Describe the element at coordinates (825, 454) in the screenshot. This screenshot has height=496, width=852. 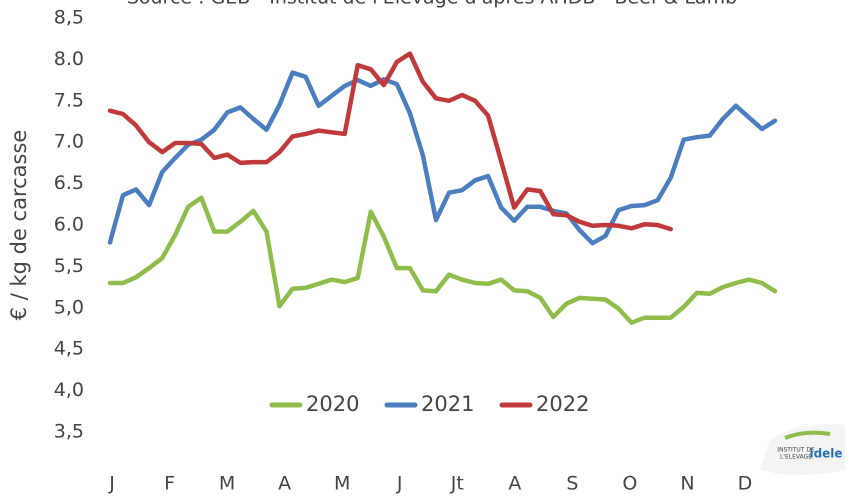
I see `logo-text: idele` at that location.